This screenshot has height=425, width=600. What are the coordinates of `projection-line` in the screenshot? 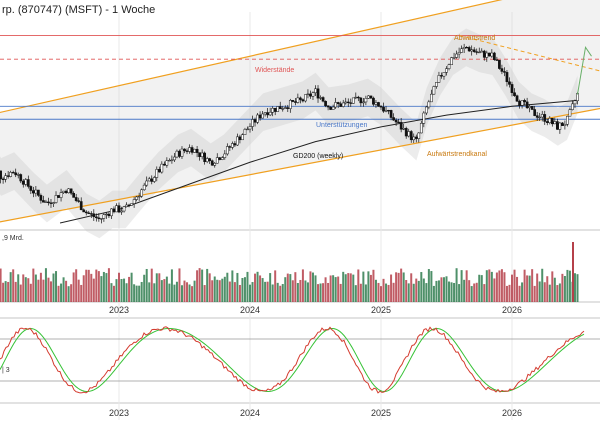 It's located at (584, 70).